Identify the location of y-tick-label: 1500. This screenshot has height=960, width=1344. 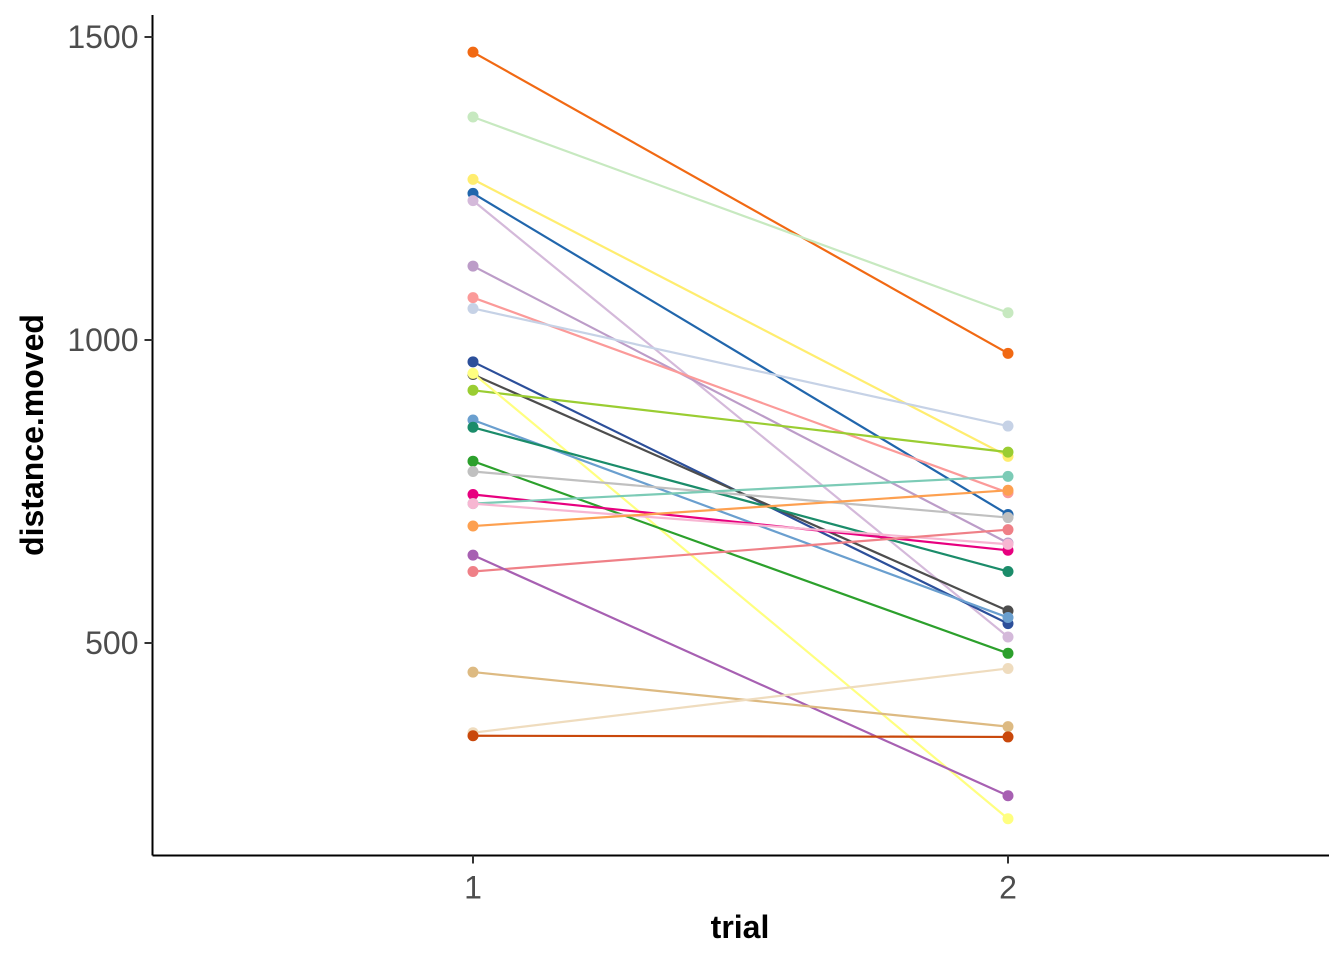
(102, 37).